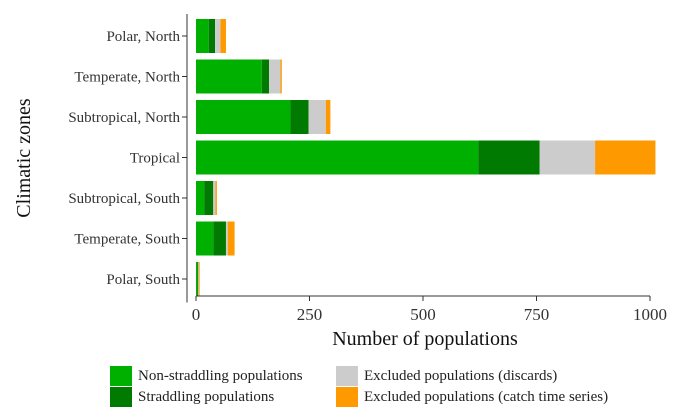  Describe the element at coordinates (121, 397) in the screenshot. I see `legend-swatch-straddling` at that location.